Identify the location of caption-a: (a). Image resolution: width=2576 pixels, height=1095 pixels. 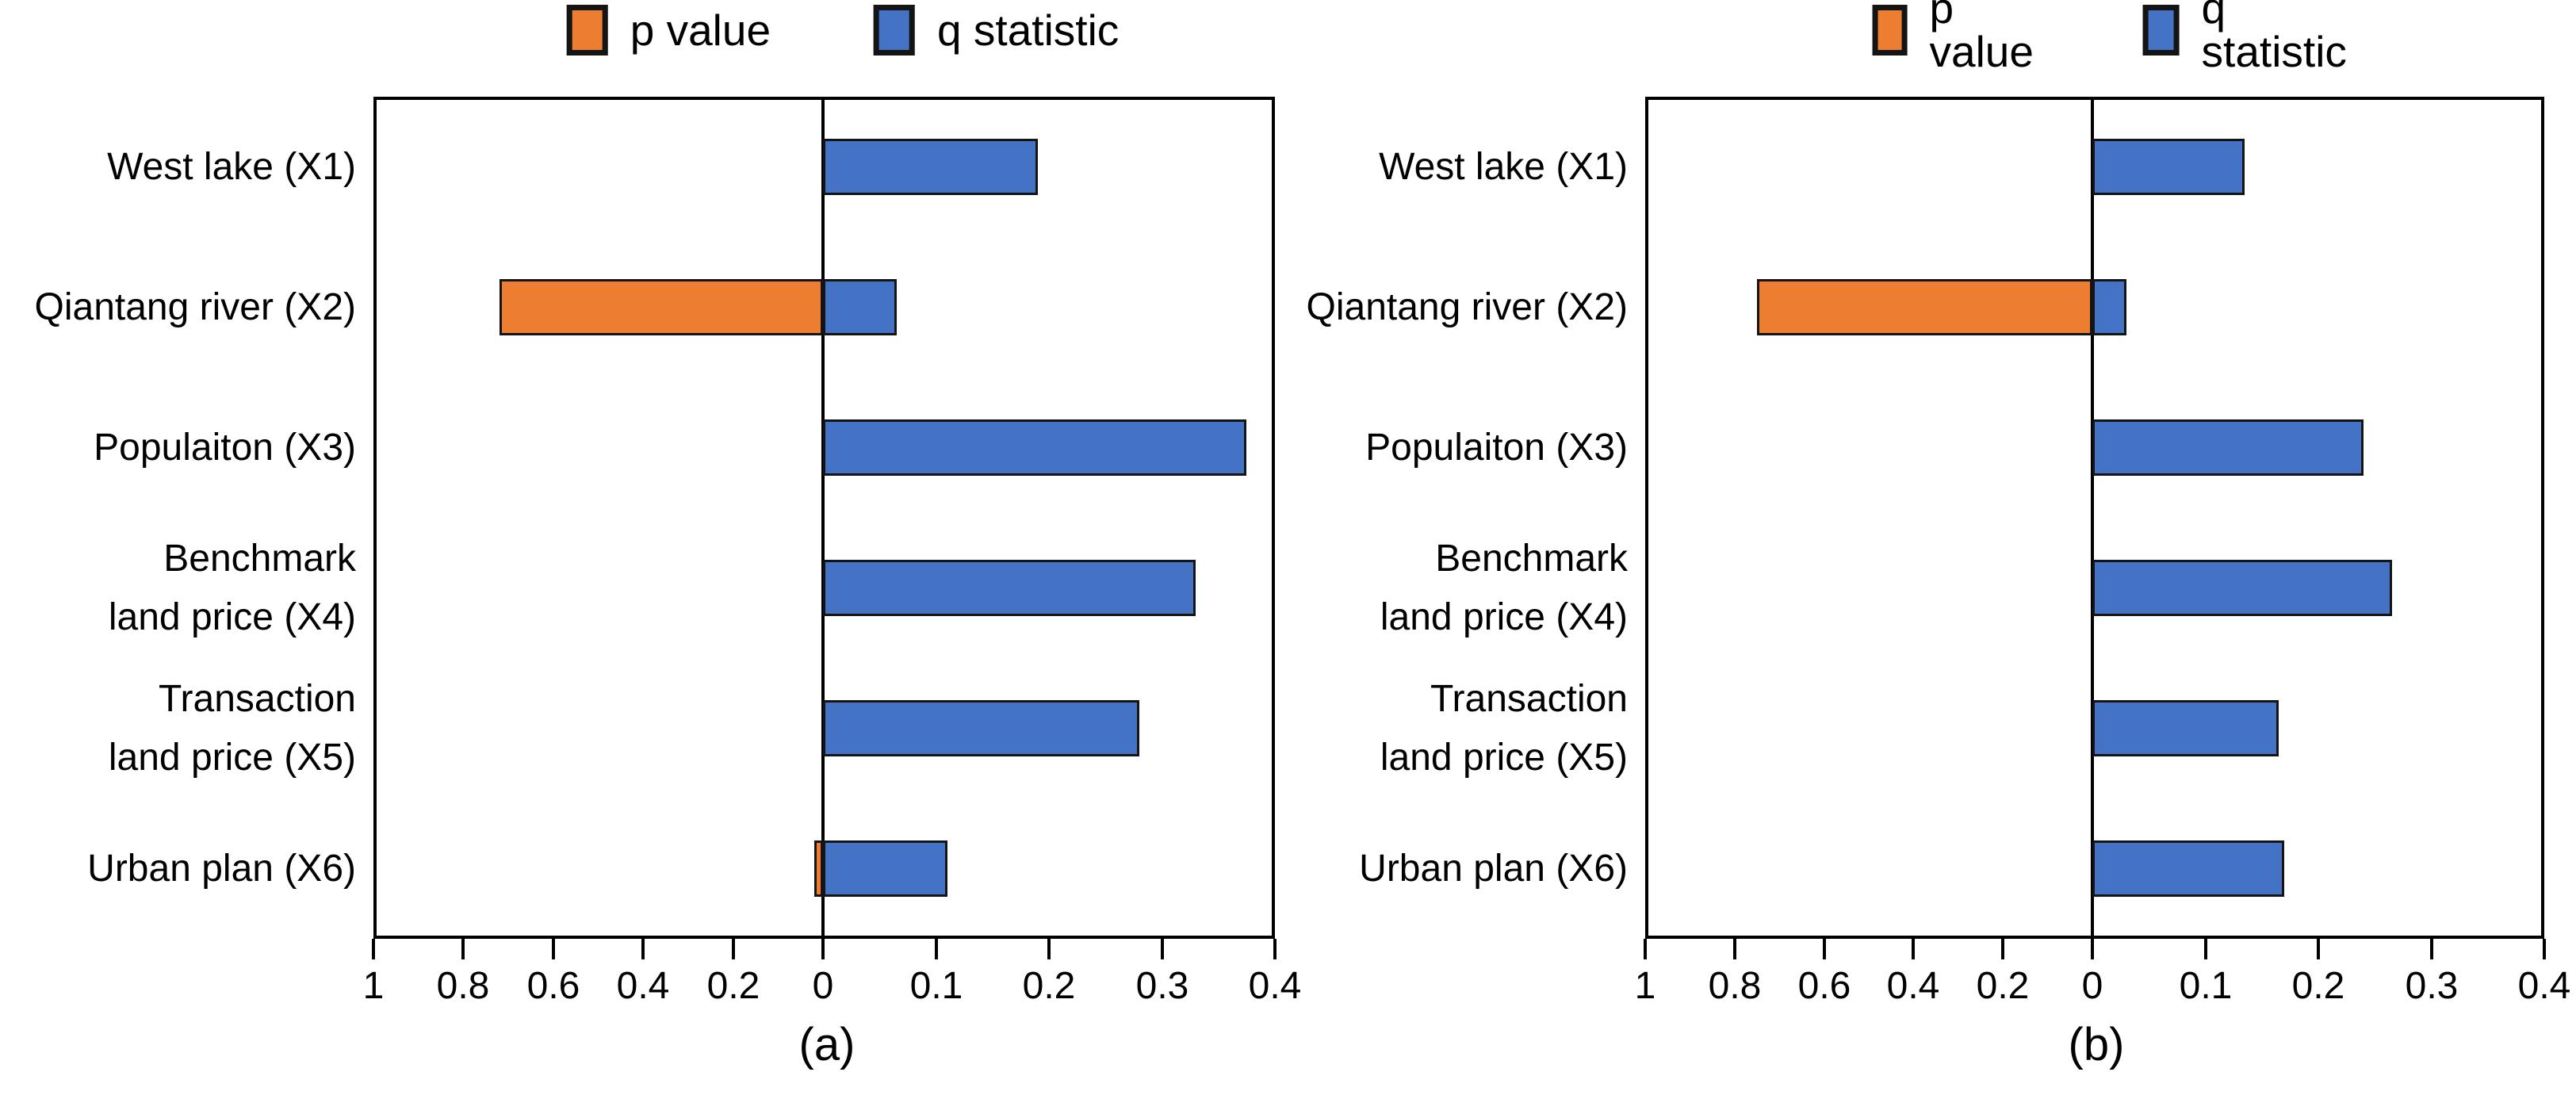
(826, 1044).